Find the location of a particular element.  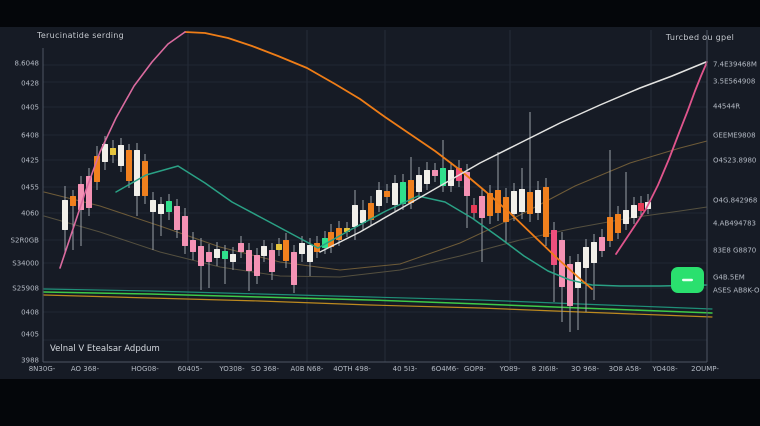

y-axis-right-label: G4B.5EM is located at coordinates (729, 278).